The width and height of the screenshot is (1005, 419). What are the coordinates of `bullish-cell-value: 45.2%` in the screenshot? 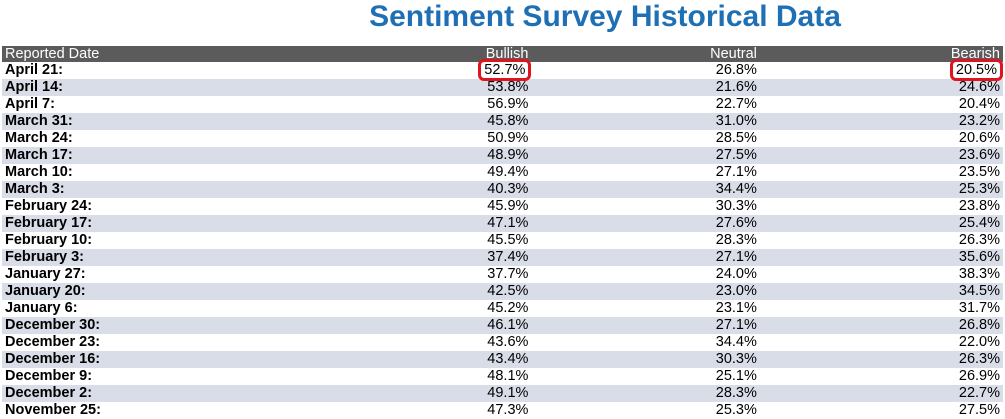 It's located at (508, 308).